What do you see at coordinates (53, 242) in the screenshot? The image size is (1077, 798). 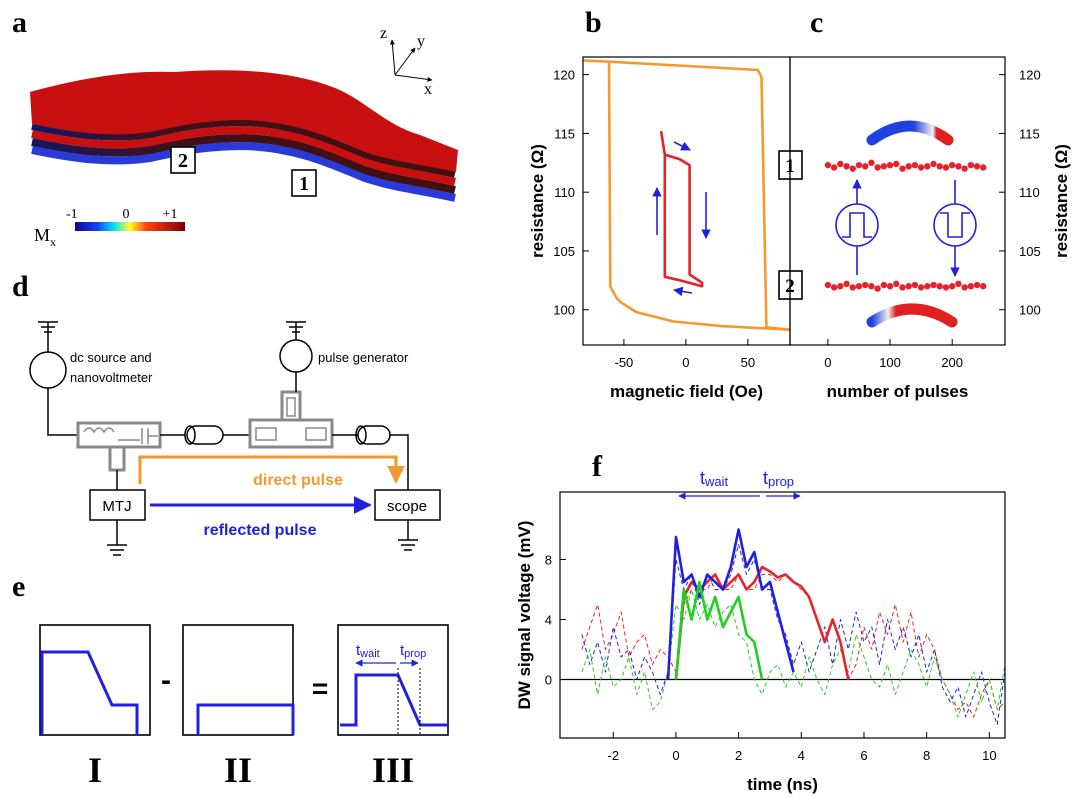 I see `colorbar-label-sub: x` at bounding box center [53, 242].